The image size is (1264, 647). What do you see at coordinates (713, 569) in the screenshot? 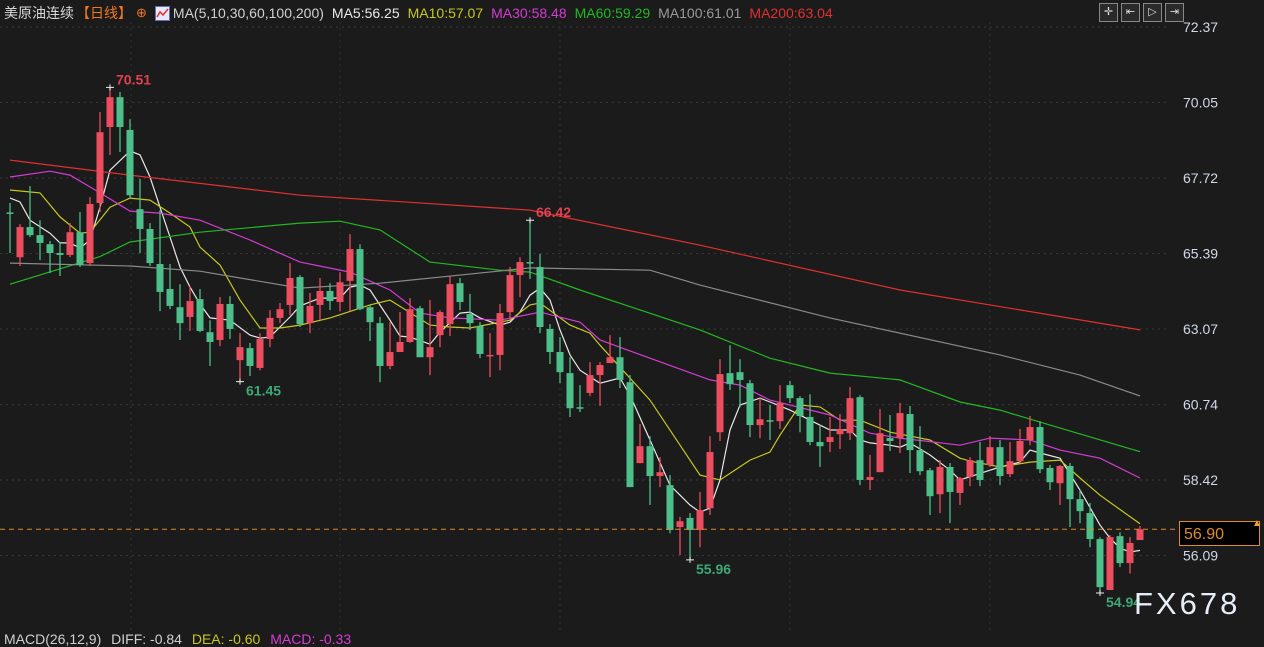
I see `extreme-label: 55.96` at bounding box center [713, 569].